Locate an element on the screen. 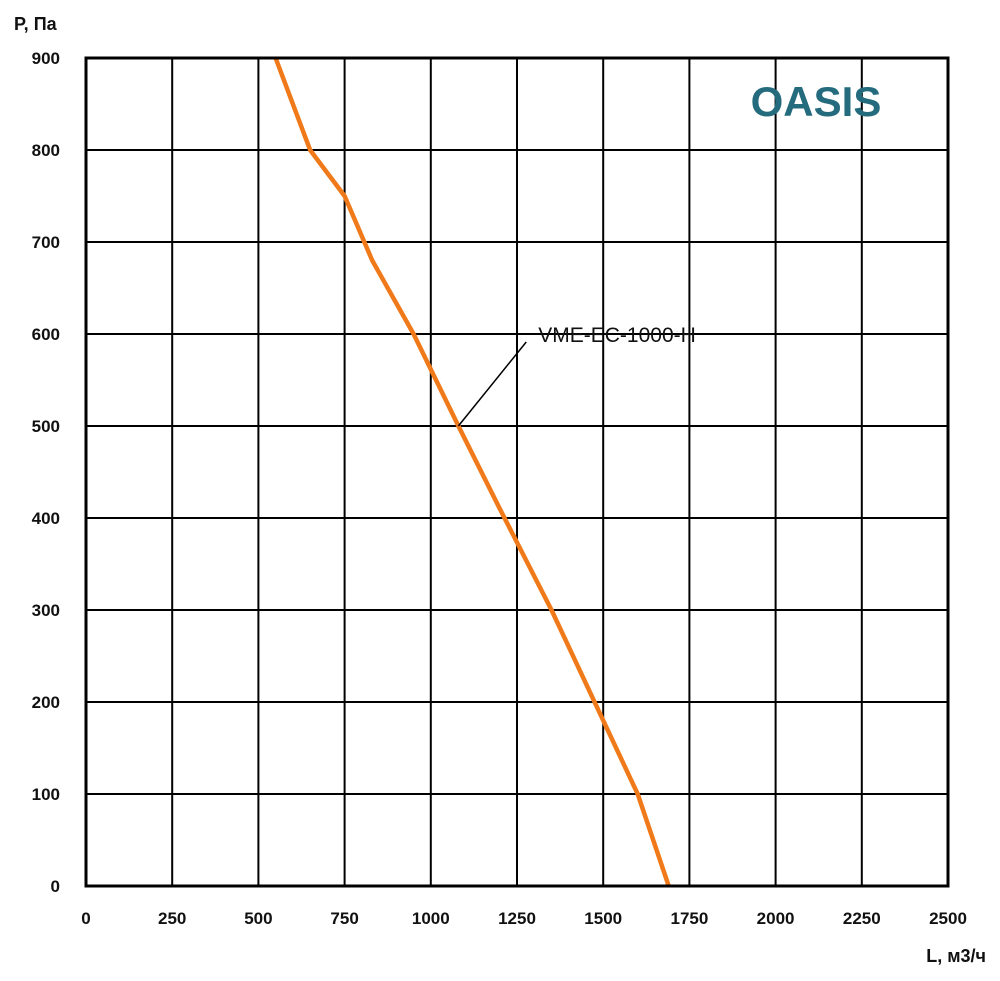 Image resolution: width=1000 pixels, height=981 pixels. y-tick-label: 400 is located at coordinates (46, 518).